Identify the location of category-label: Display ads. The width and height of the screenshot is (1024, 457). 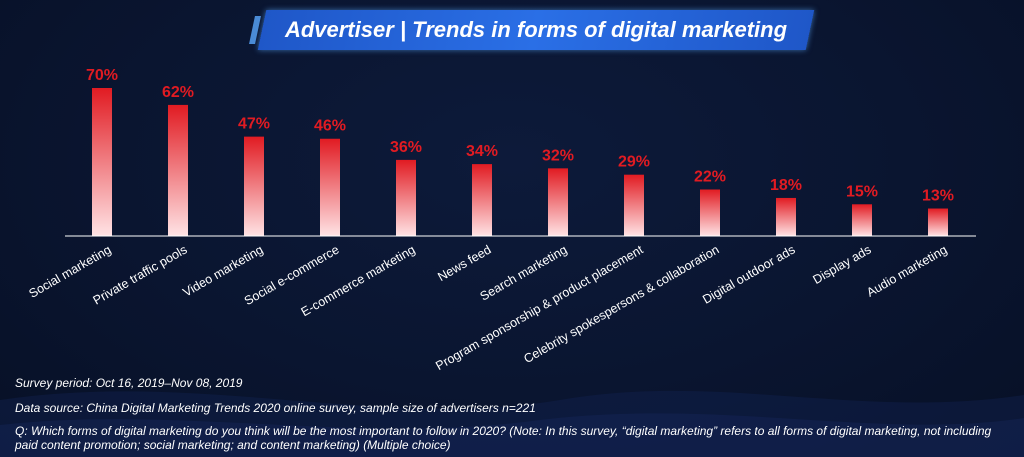
(842, 264).